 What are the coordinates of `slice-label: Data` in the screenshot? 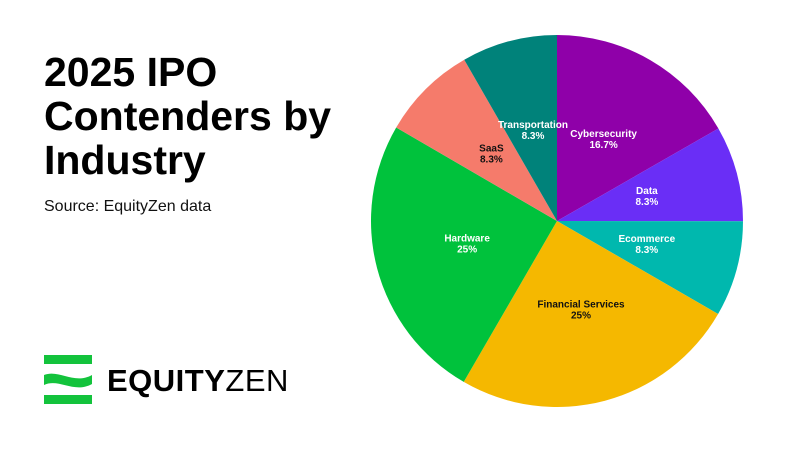 It's located at (647, 191).